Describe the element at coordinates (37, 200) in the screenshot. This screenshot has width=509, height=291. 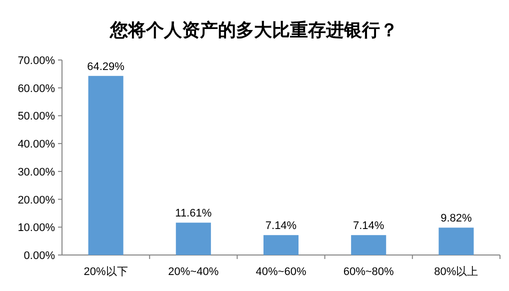
I see `y-tick-label: 20.00%` at that location.